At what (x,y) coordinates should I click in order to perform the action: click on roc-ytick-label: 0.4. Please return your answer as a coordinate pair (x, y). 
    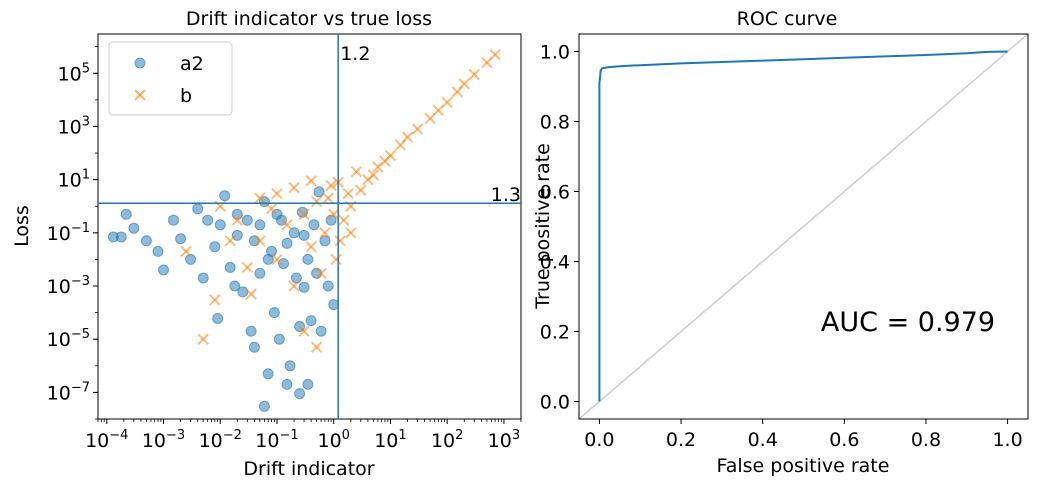
    Looking at the image, I should click on (555, 263).